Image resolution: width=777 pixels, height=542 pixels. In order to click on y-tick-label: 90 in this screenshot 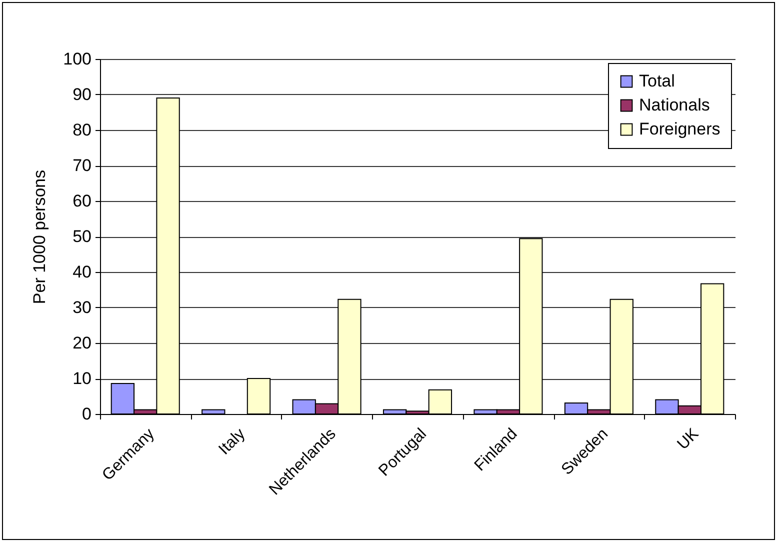, I will do `click(82, 94)`.